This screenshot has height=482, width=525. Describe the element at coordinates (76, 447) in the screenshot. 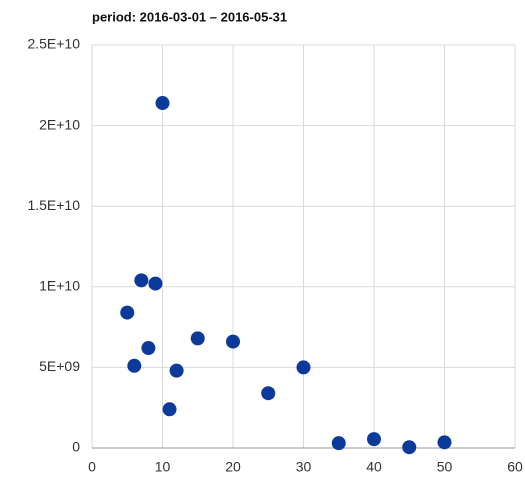

I see `y-tick-label: 0` at that location.